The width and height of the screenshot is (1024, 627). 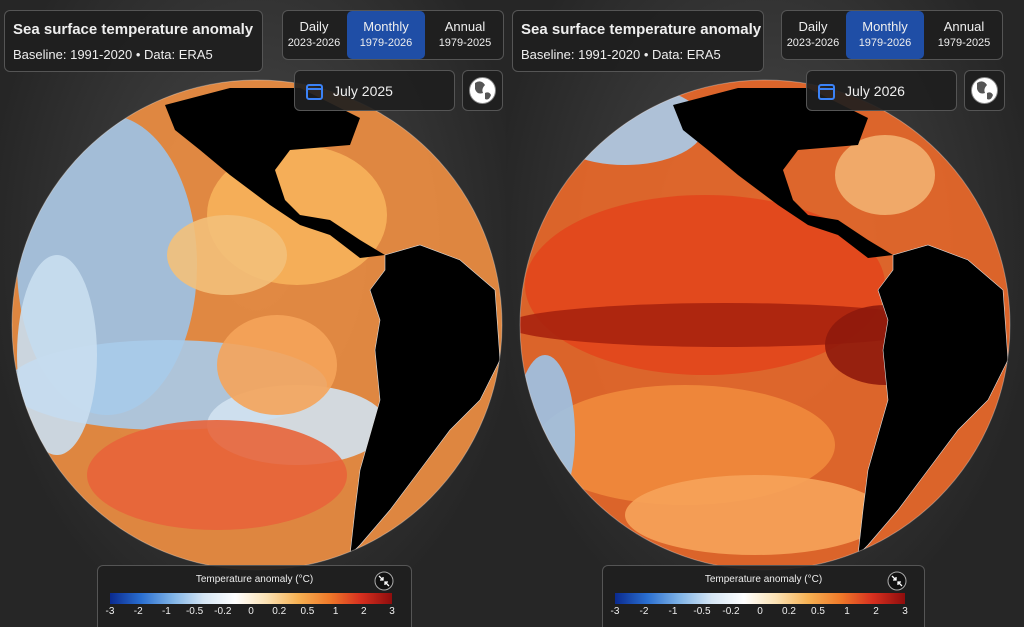 I want to click on date: July 2026, so click(x=875, y=91).